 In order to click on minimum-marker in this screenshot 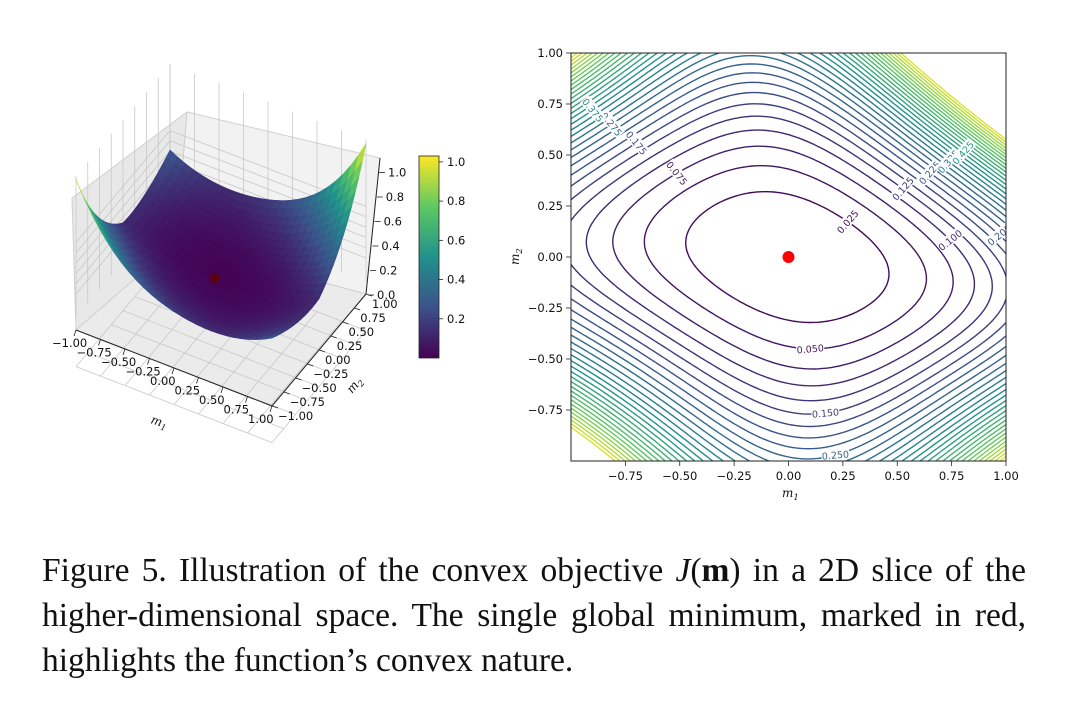, I will do `click(788, 257)`.